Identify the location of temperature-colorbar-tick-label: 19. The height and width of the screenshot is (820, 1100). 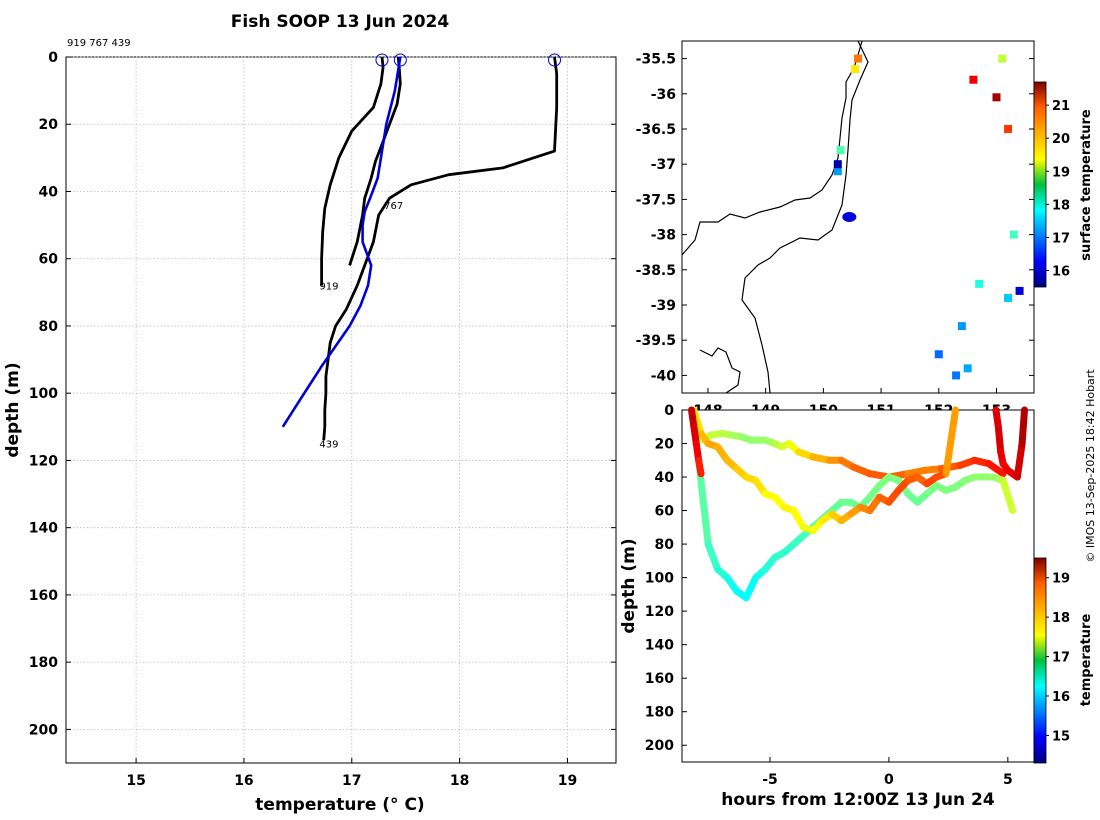
(1061, 579).